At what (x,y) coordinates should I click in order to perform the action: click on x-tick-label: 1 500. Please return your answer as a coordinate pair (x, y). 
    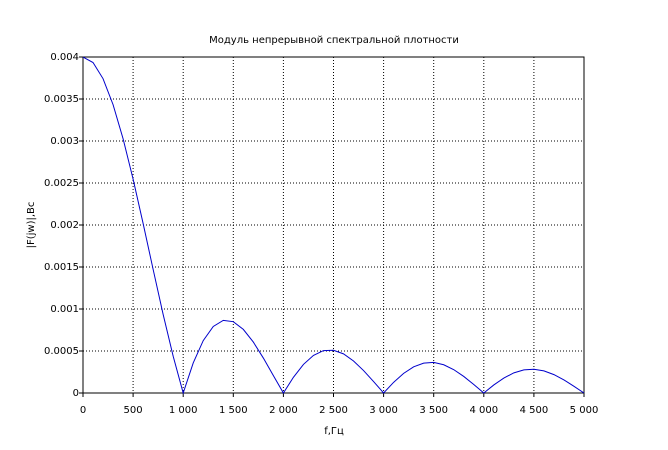
    Looking at the image, I should click on (233, 410).